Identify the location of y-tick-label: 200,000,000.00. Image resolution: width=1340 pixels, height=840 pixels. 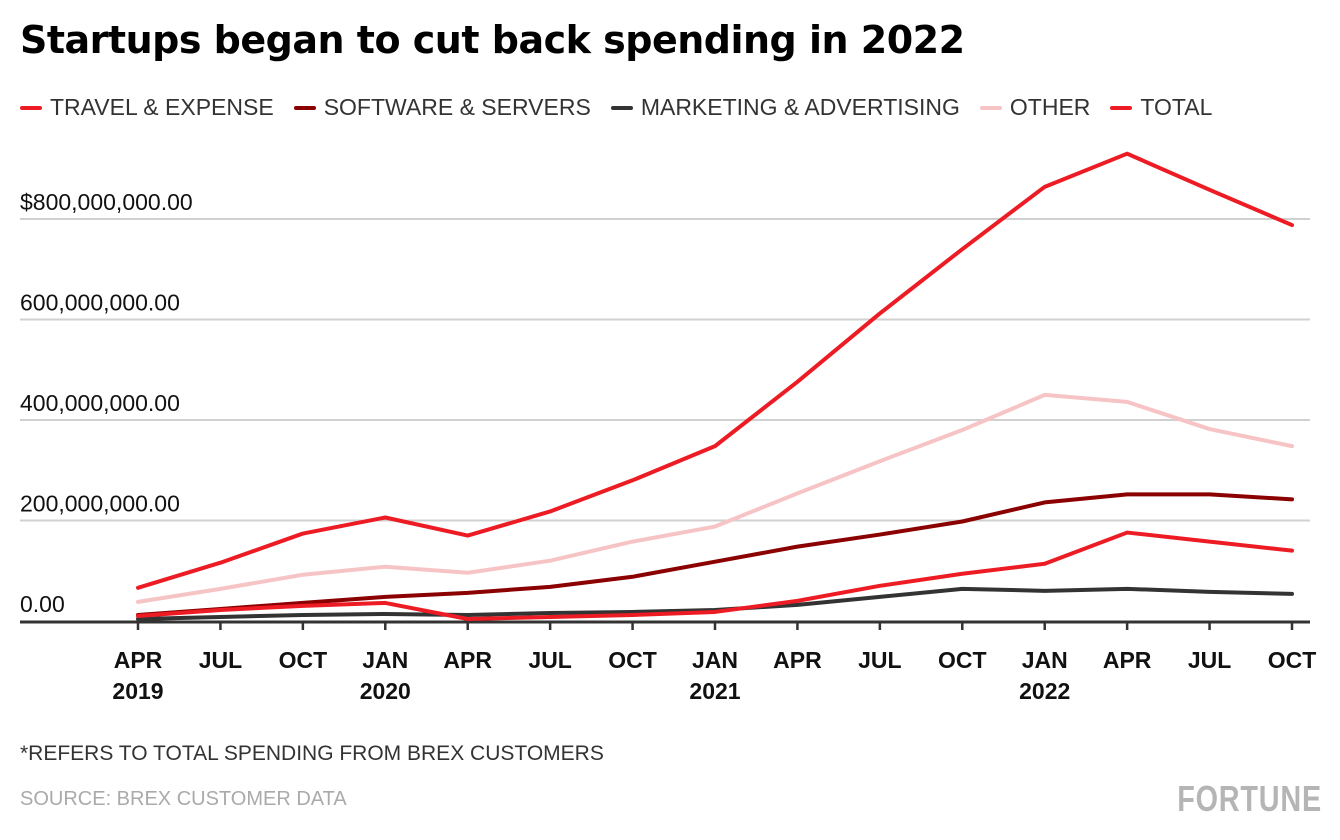
(100, 504).